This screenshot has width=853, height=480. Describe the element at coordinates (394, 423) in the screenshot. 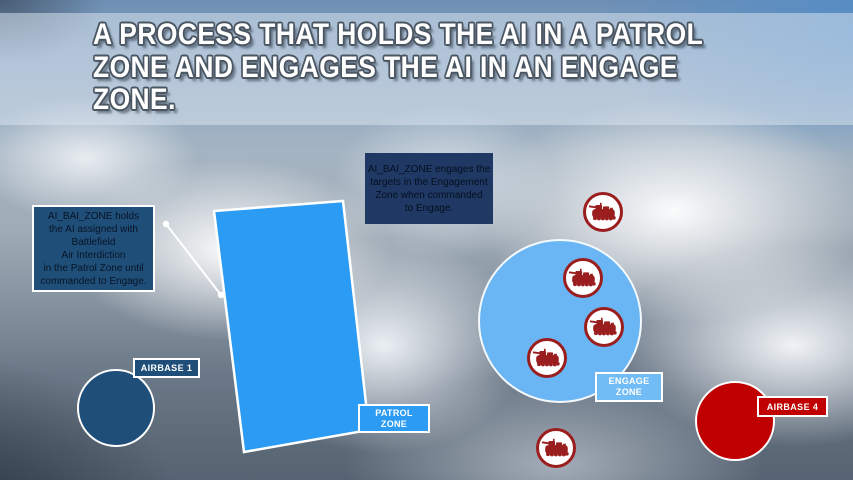

I see `patrol-zone-label-line-2: ZONE` at that location.